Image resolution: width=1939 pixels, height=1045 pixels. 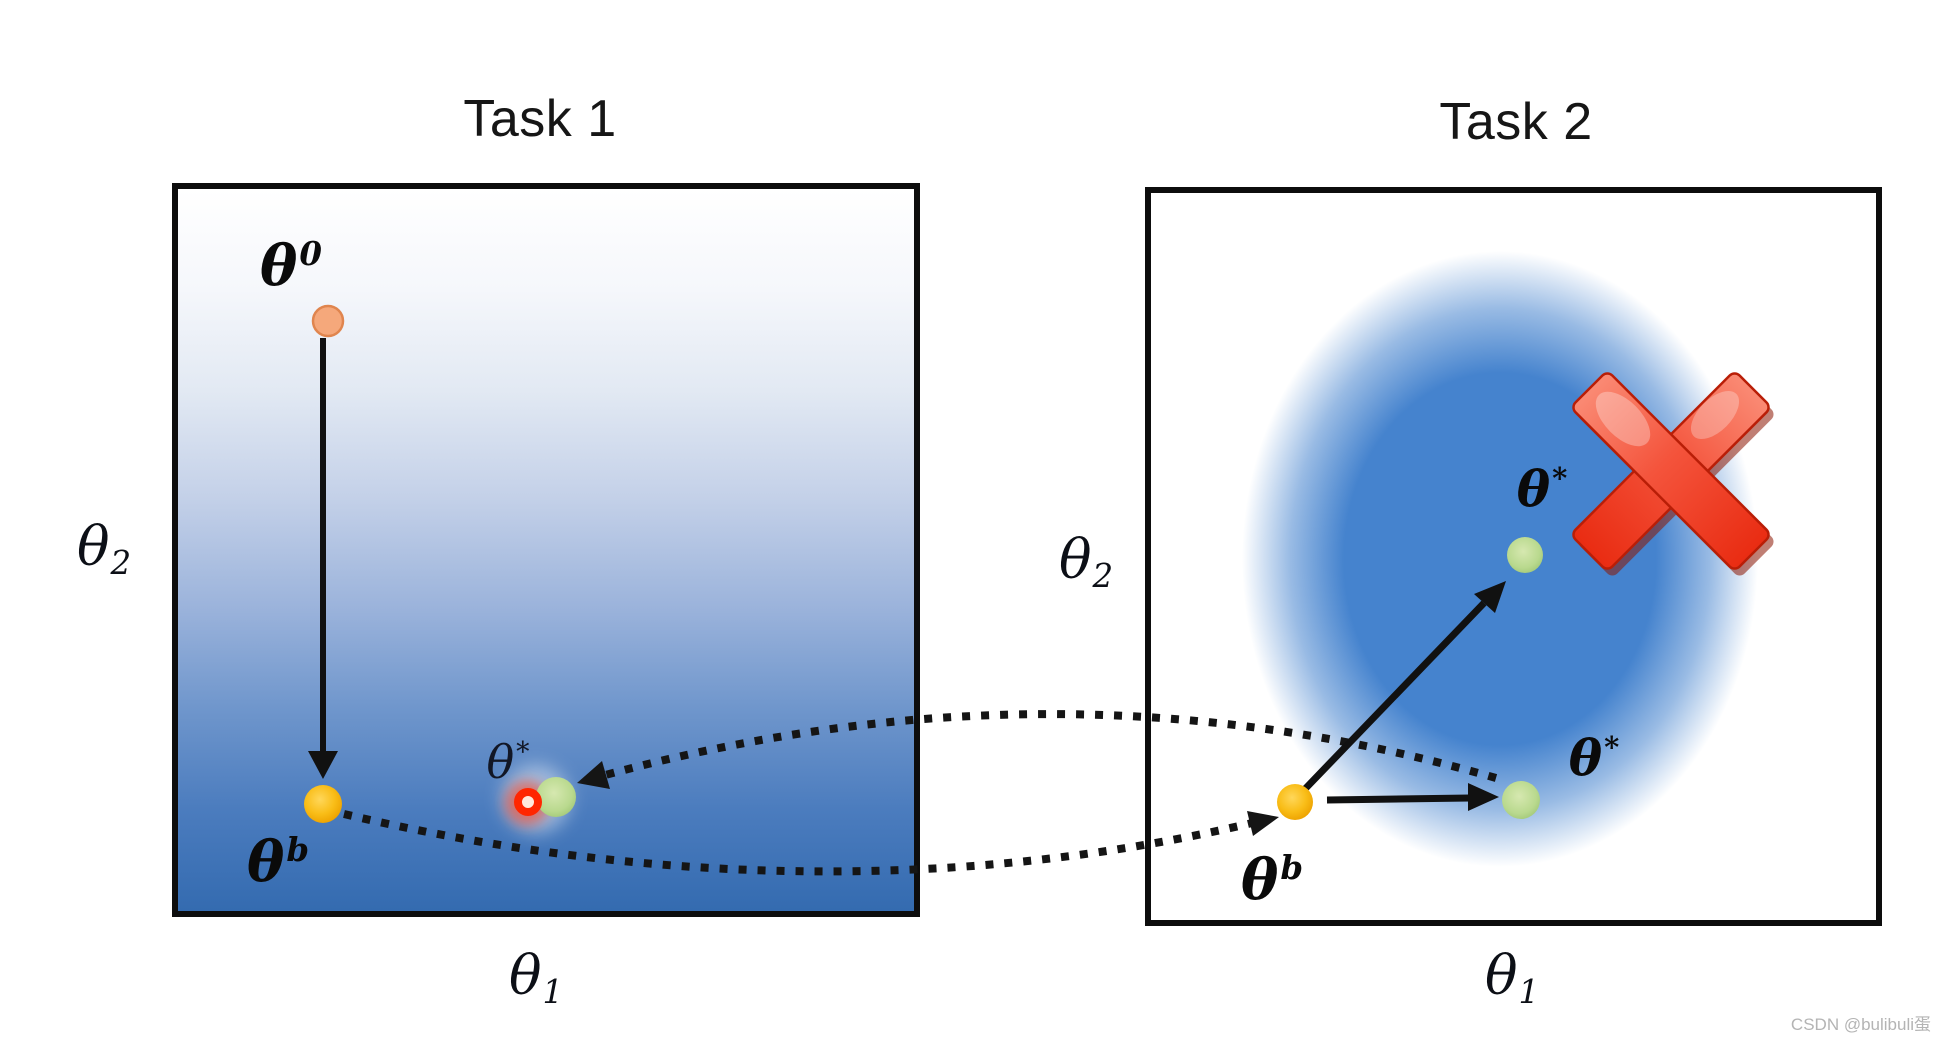 I want to click on task1-title: Task 1, so click(x=540, y=119).